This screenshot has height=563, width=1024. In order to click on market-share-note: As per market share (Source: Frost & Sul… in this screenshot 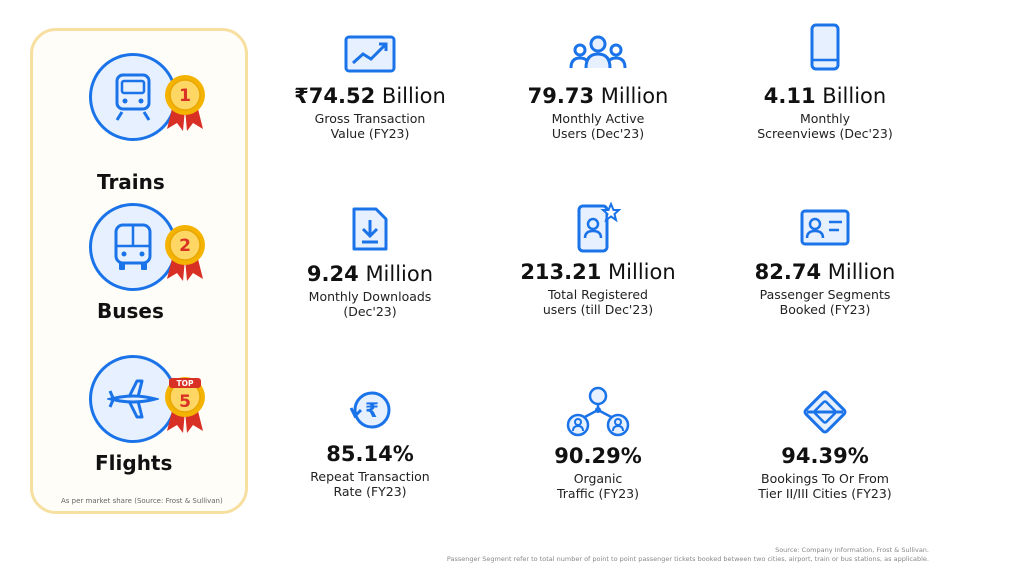, I will do `click(142, 501)`.